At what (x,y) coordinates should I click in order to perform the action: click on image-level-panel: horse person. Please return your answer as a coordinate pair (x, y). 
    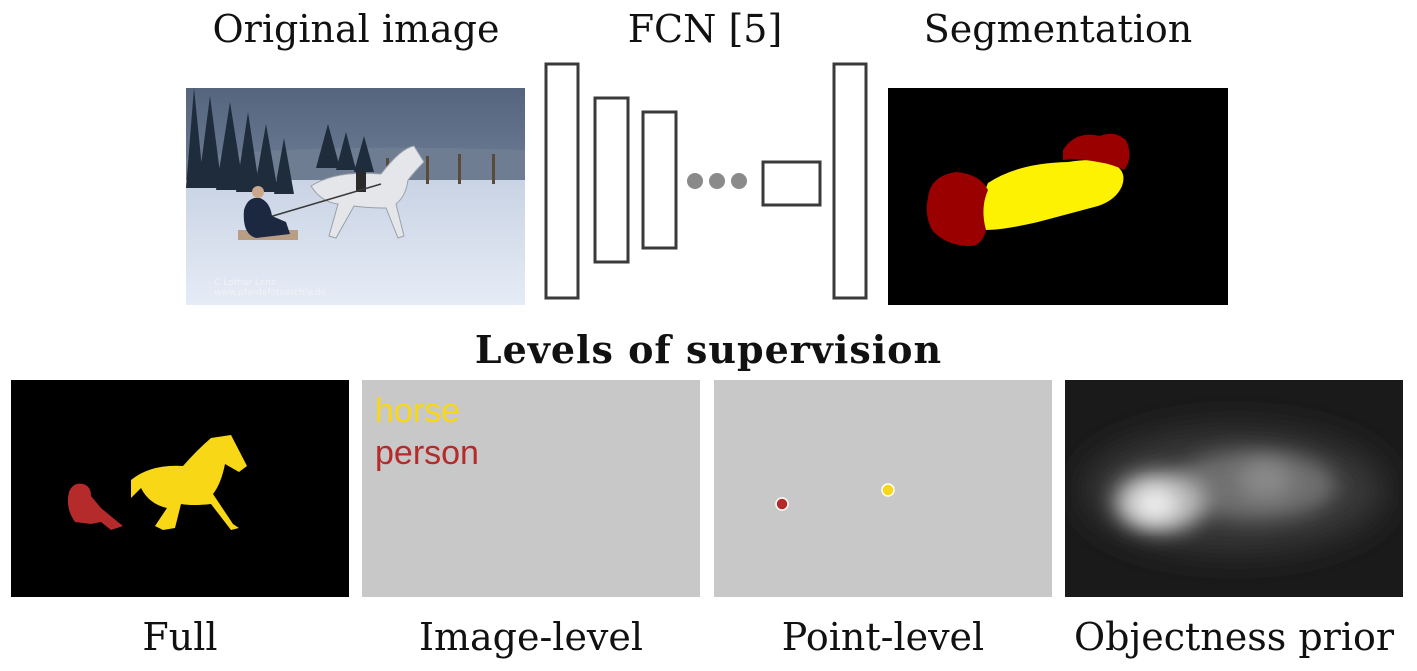
    Looking at the image, I should click on (531, 488).